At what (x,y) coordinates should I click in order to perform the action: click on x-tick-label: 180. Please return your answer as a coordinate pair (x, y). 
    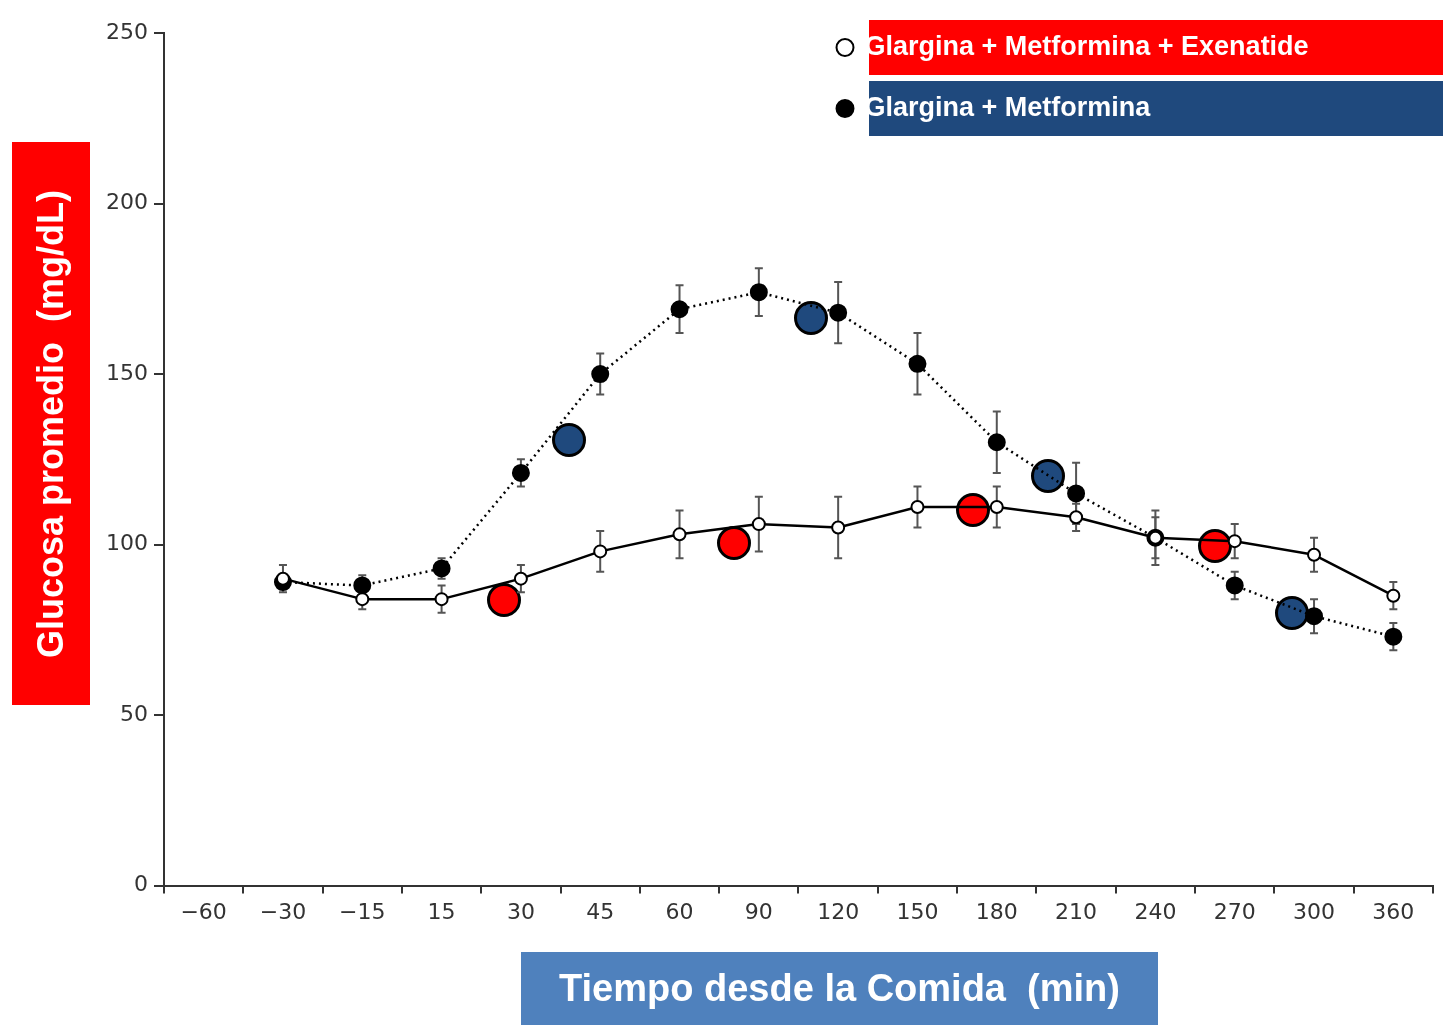
    Looking at the image, I should click on (996, 911).